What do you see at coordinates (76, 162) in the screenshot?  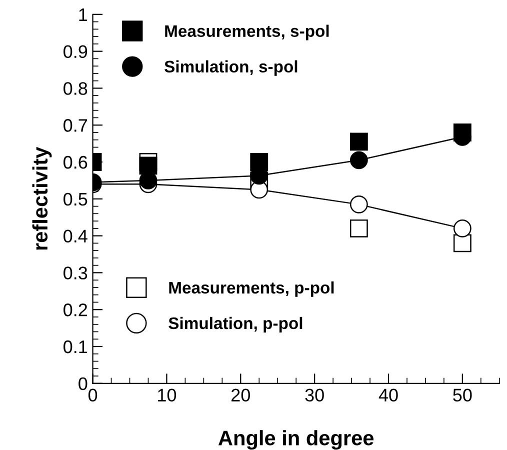 I see `y-tick-label: 0.6` at bounding box center [76, 162].